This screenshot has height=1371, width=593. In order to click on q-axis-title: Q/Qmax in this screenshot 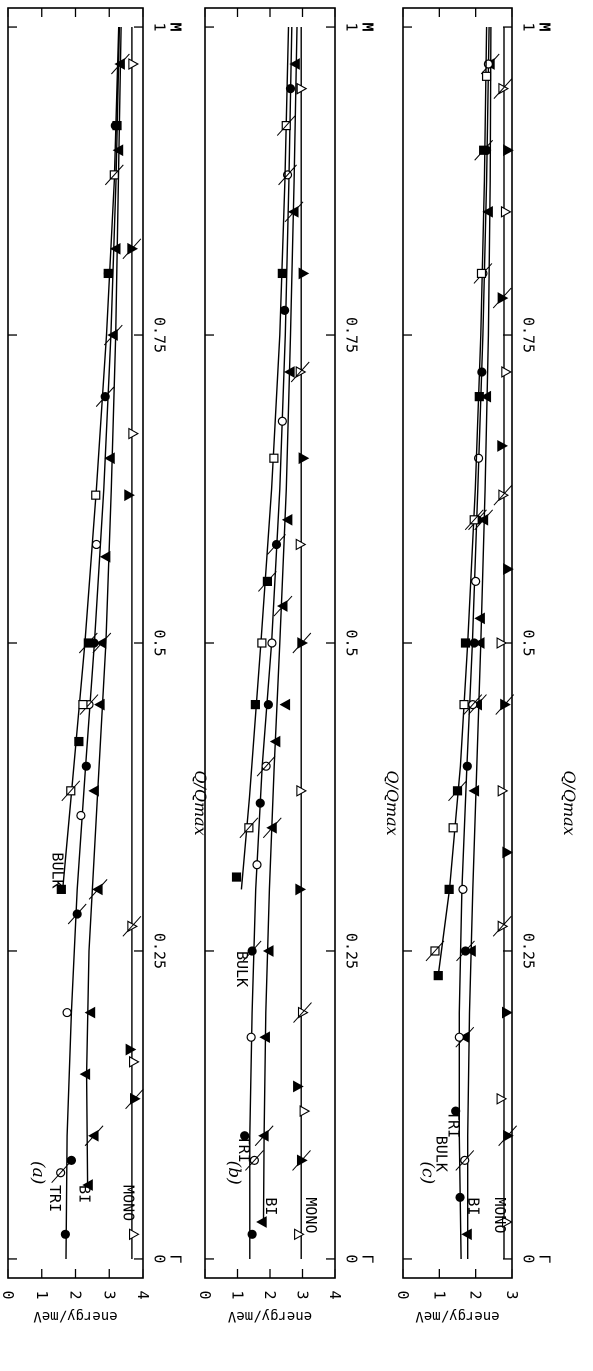, I will do `click(392, 802)`.